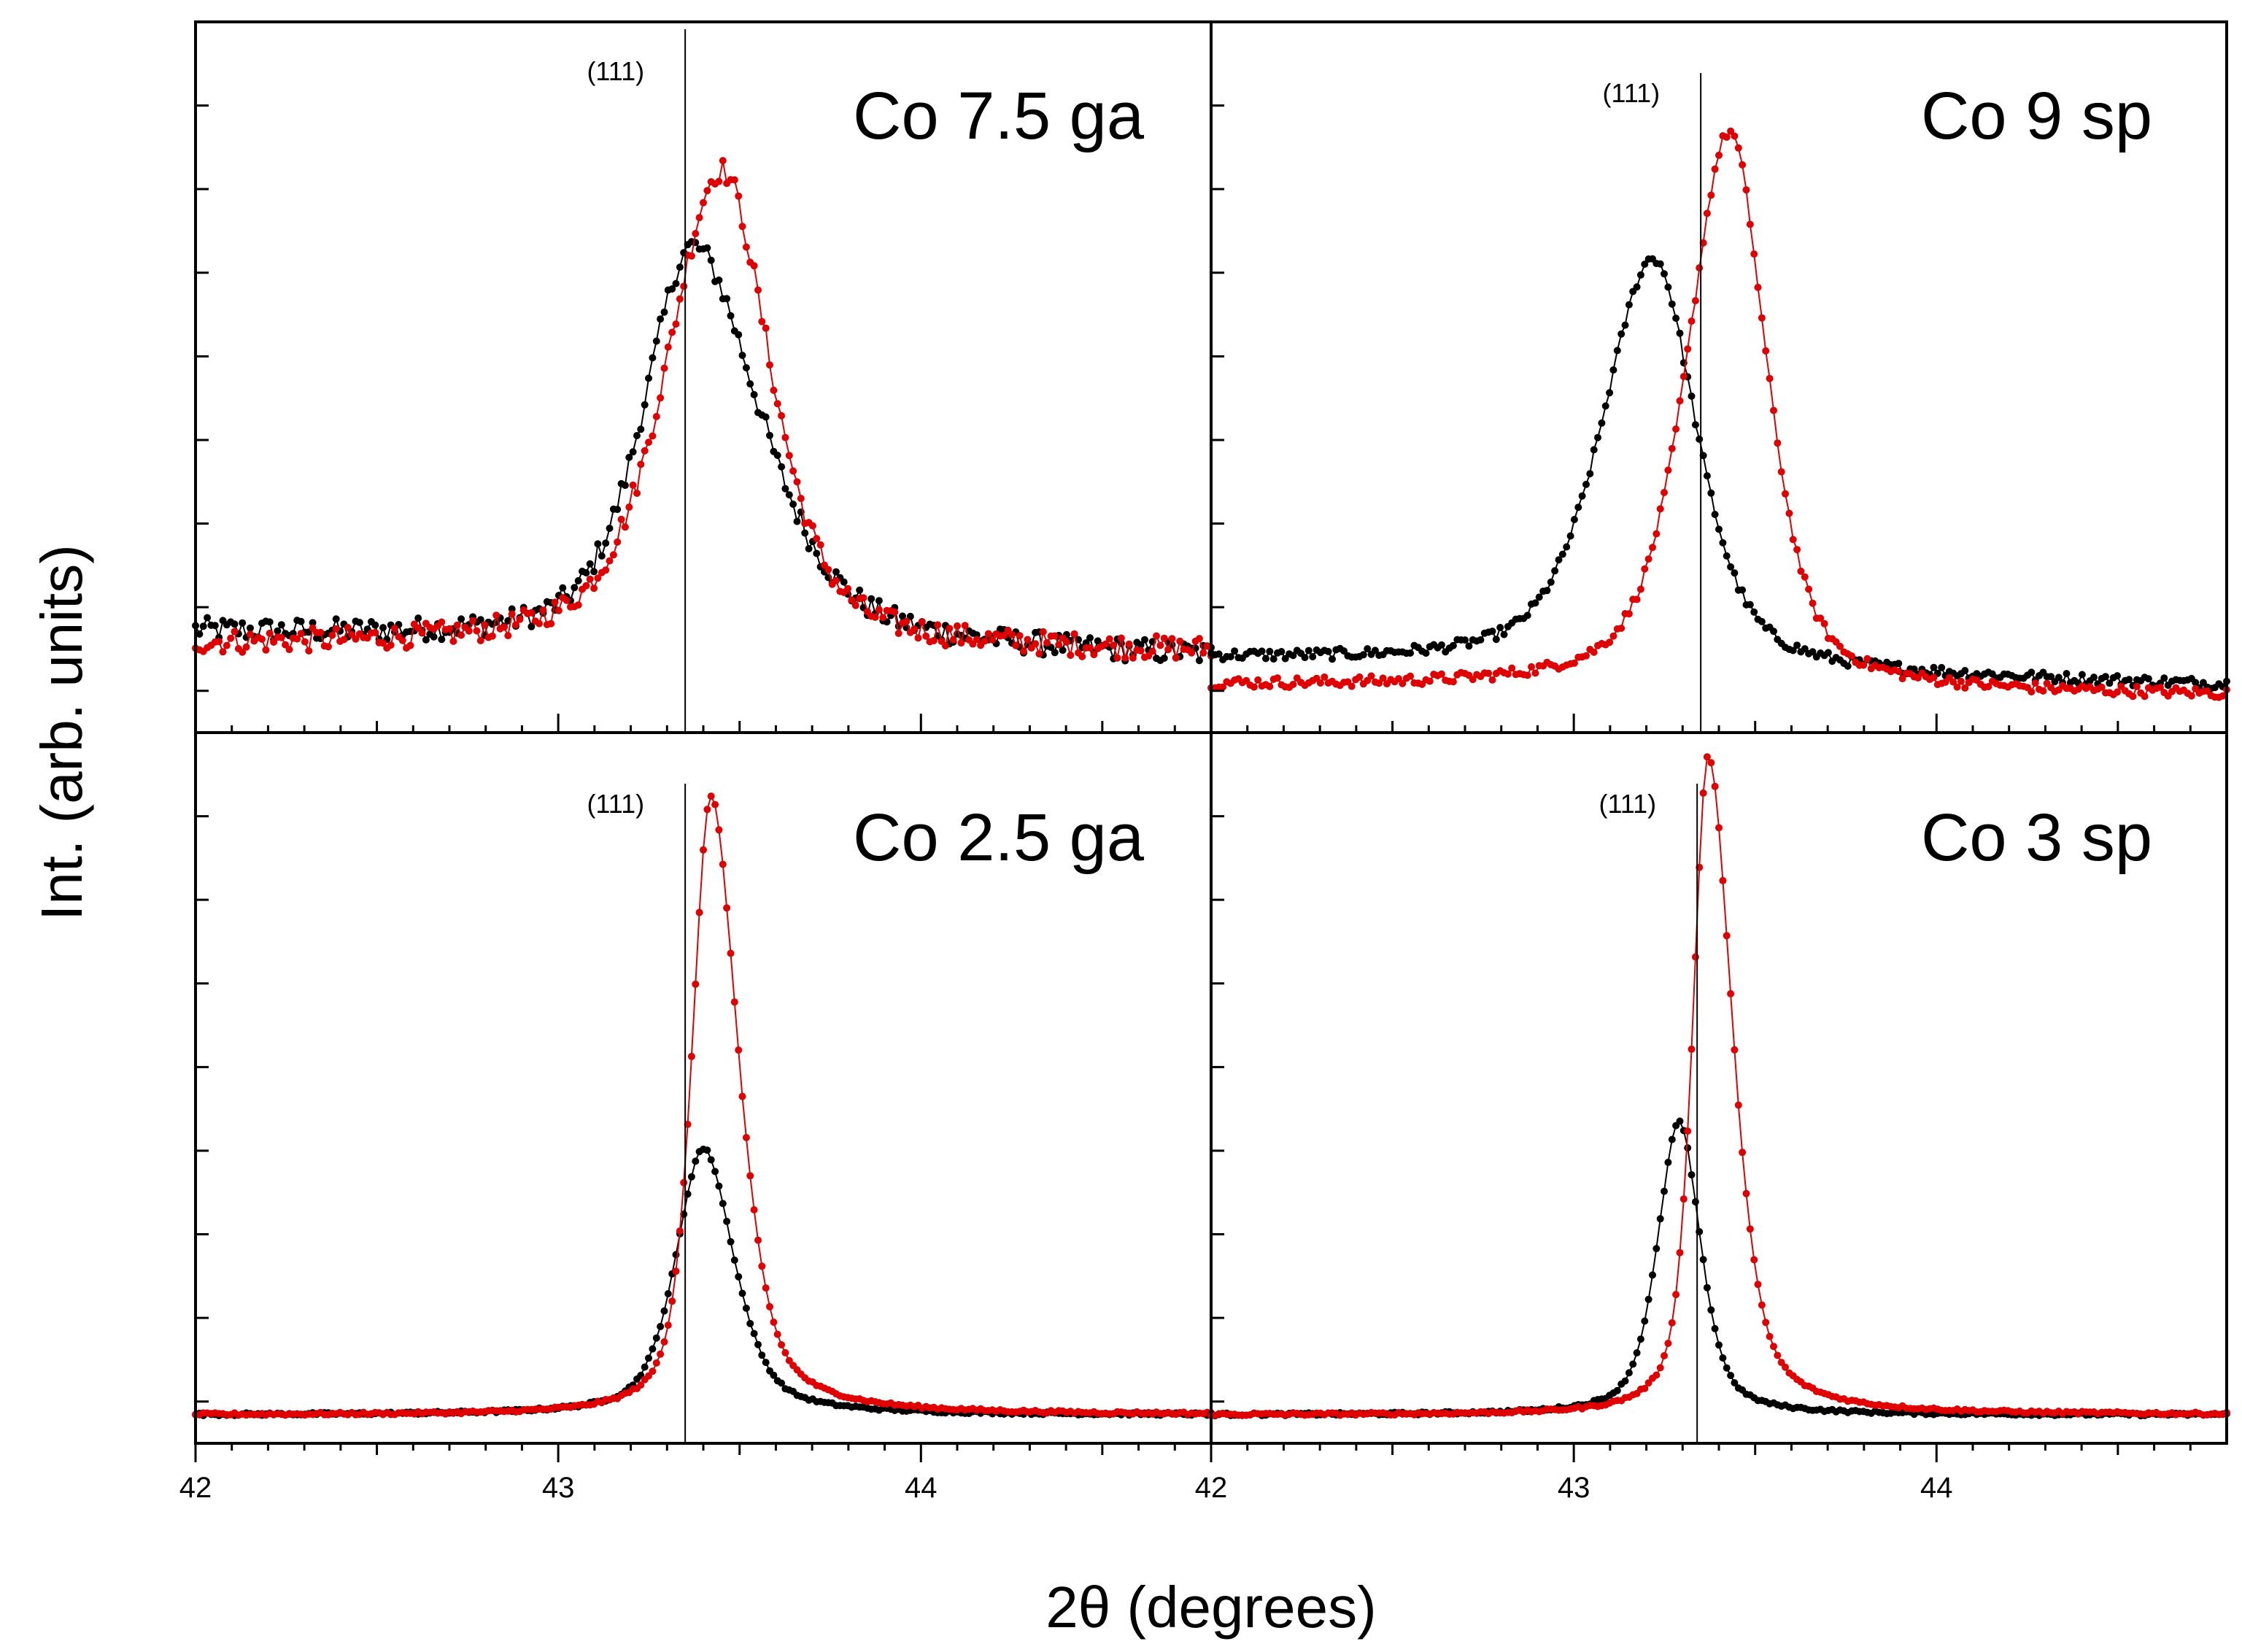  What do you see at coordinates (999, 116) in the screenshot?
I see `panel-title: Co 7.5 ga` at bounding box center [999, 116].